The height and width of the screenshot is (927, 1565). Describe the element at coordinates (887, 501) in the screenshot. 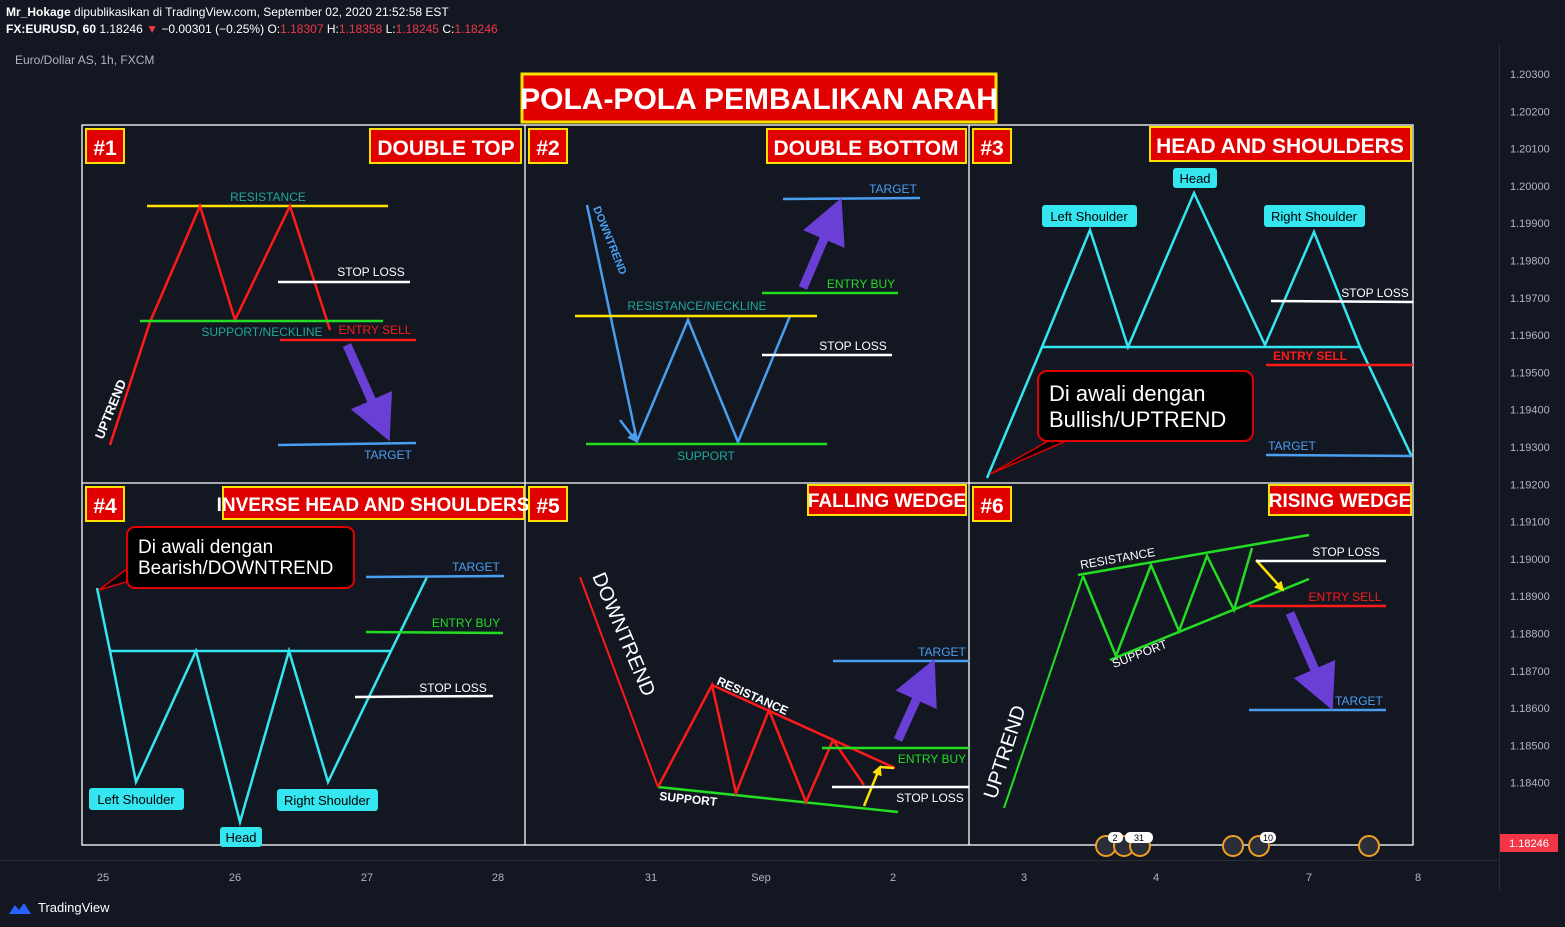

I see `panel-title: FALLING WEDGE` at that location.